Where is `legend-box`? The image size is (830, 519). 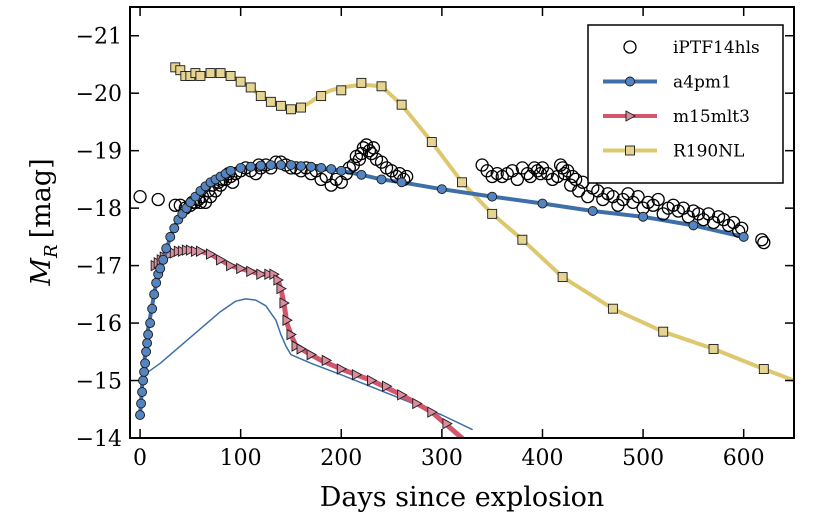 legend-box is located at coordinates (685, 104).